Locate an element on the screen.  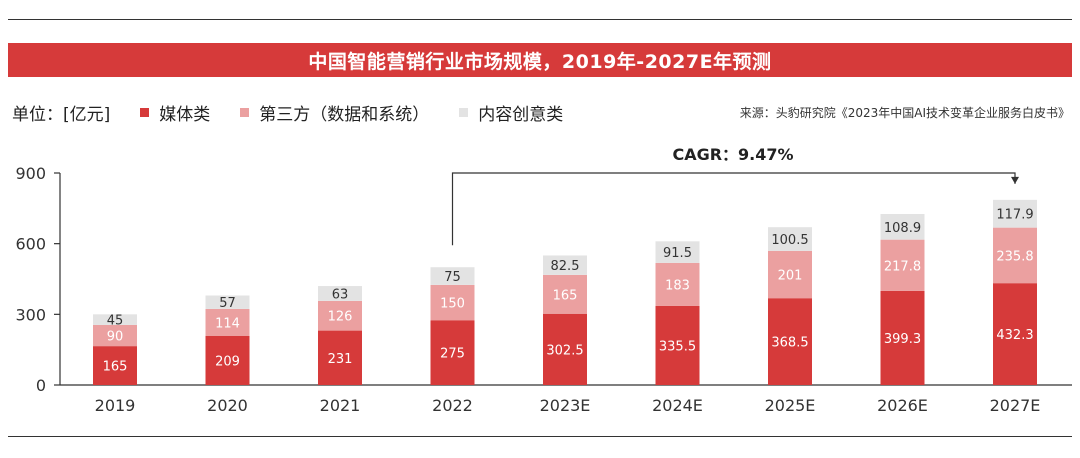
data-label: 91.5 is located at coordinates (677, 253).